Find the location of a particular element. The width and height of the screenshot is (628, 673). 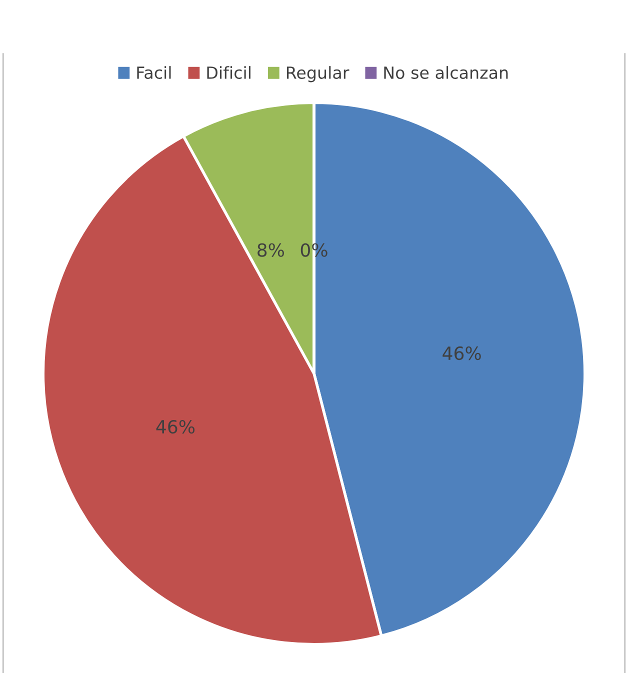

legend-label: No se alcanzan is located at coordinates (446, 72).